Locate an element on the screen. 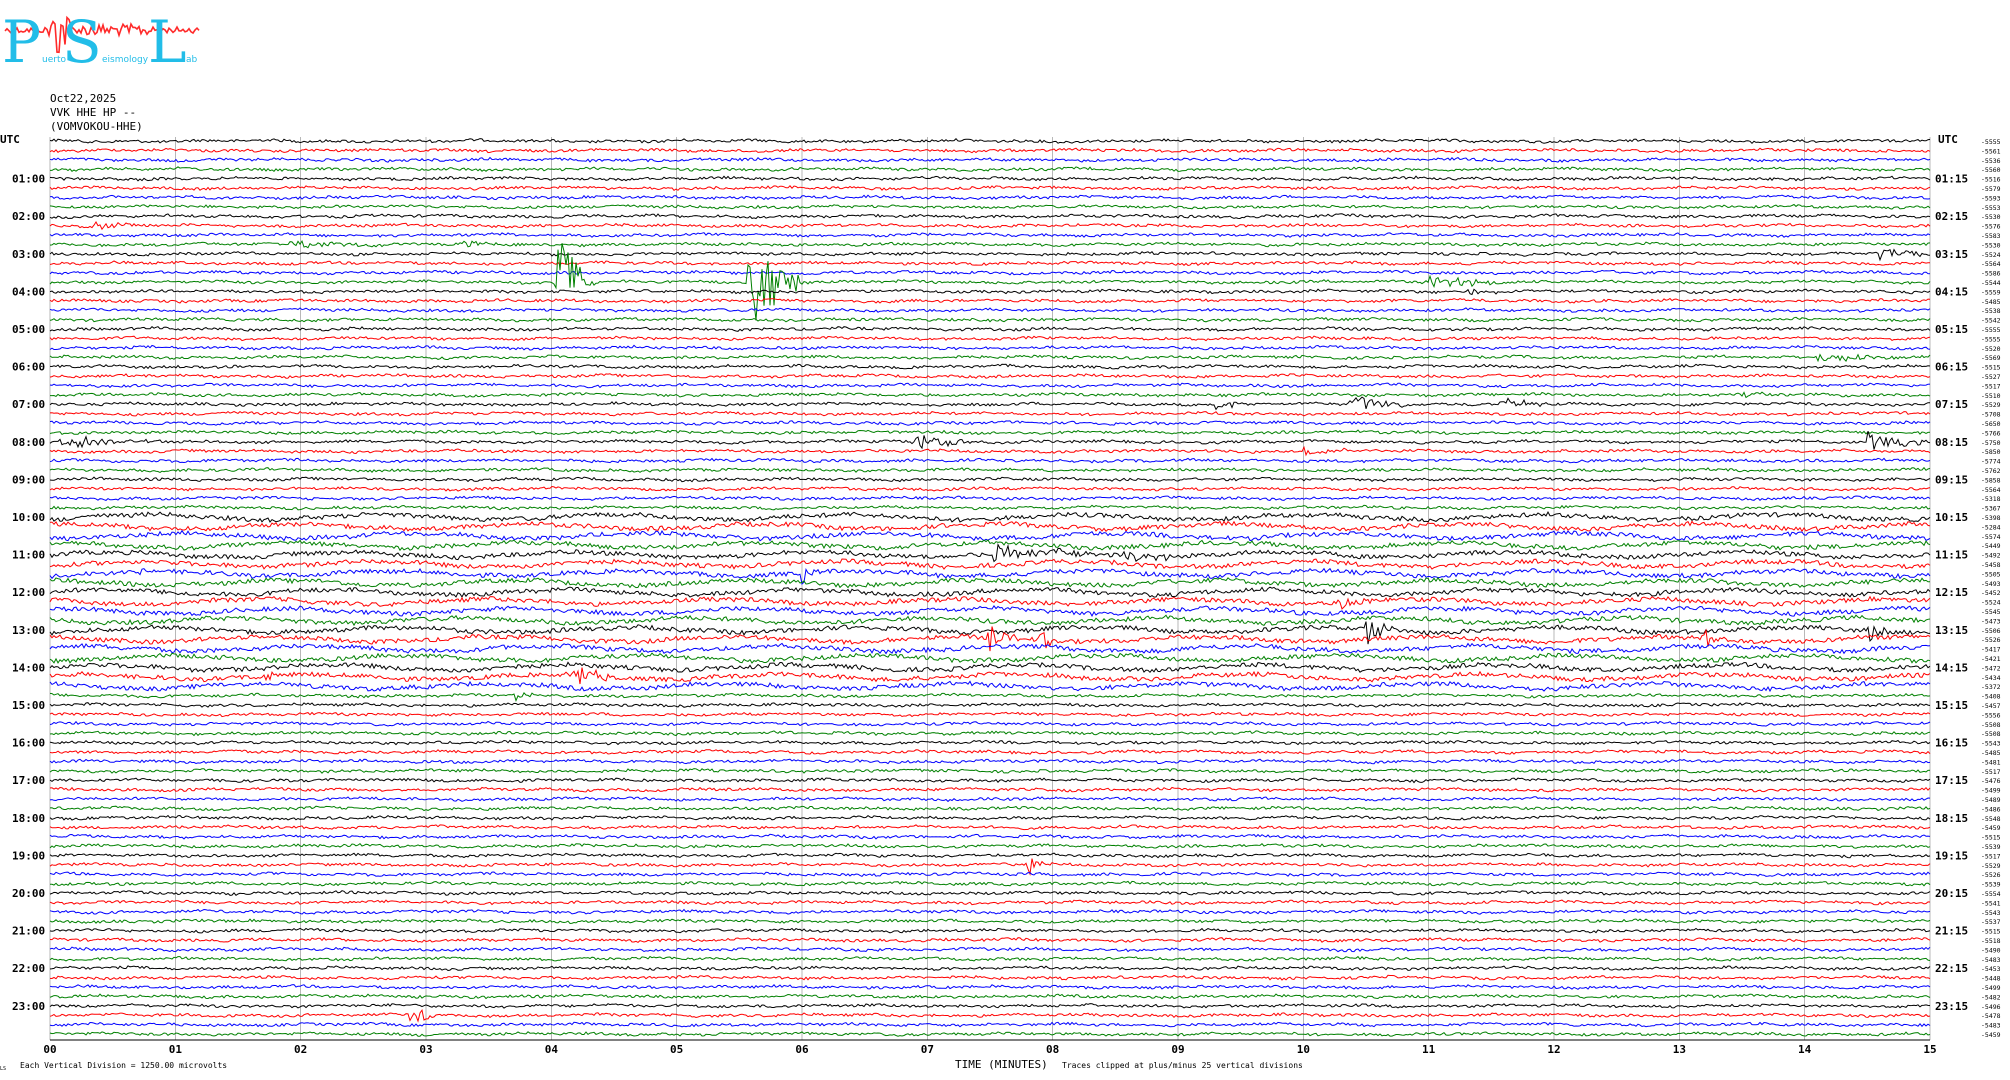  trace-offset-label: -5774 is located at coordinates (1991, 462).